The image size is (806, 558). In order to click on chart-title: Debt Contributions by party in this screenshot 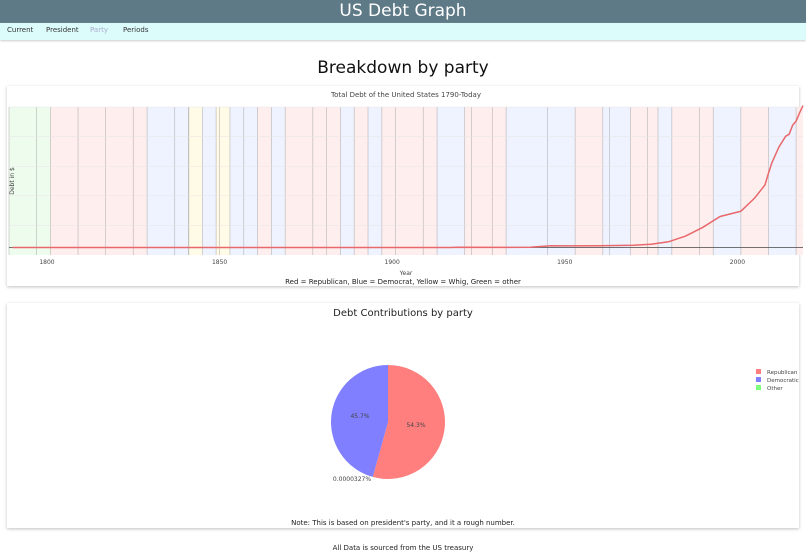, I will do `click(403, 313)`.